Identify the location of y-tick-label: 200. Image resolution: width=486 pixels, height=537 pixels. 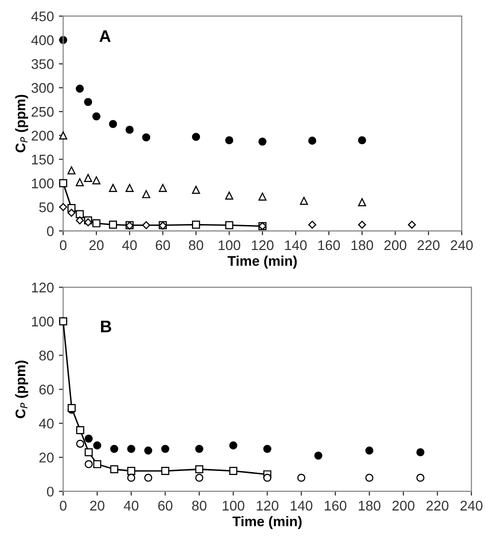
(43, 135).